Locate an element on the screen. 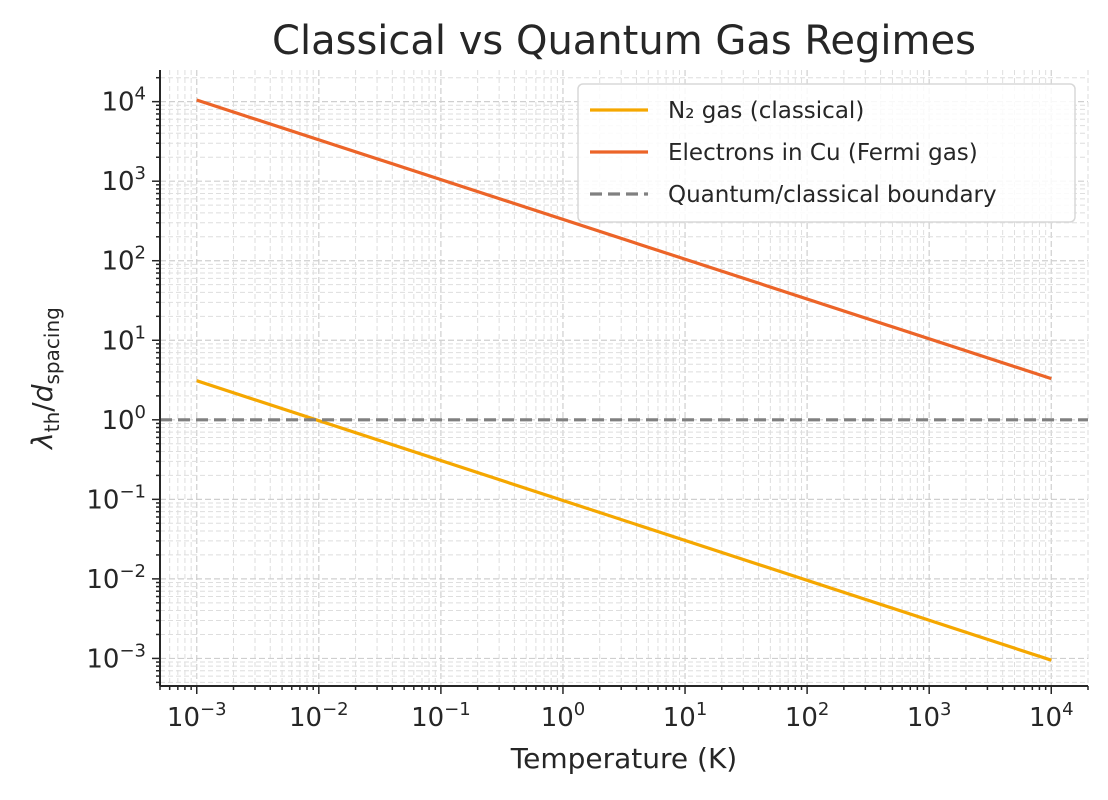  y-tick-label: 10³ is located at coordinates (123, 180).